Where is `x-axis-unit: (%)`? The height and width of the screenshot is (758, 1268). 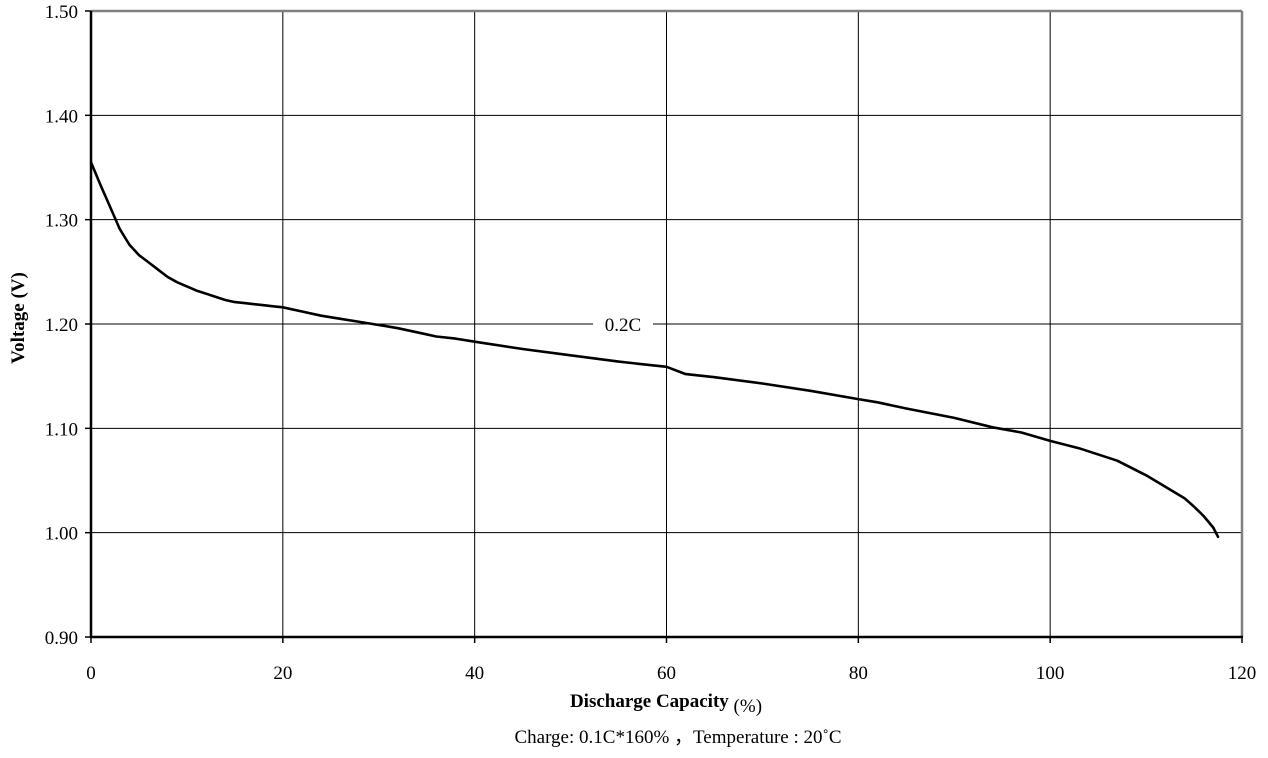 x-axis-unit: (%) is located at coordinates (748, 706).